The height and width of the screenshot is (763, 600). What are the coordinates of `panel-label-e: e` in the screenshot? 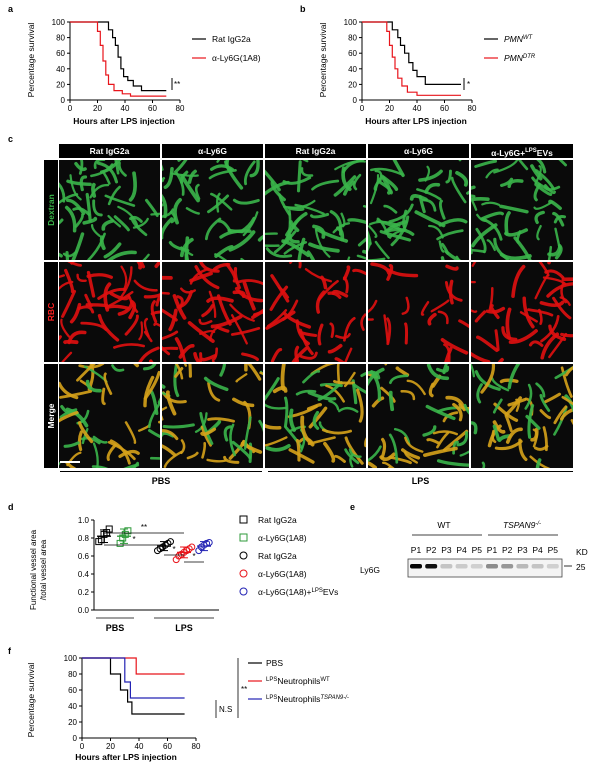 It's located at (353, 507).